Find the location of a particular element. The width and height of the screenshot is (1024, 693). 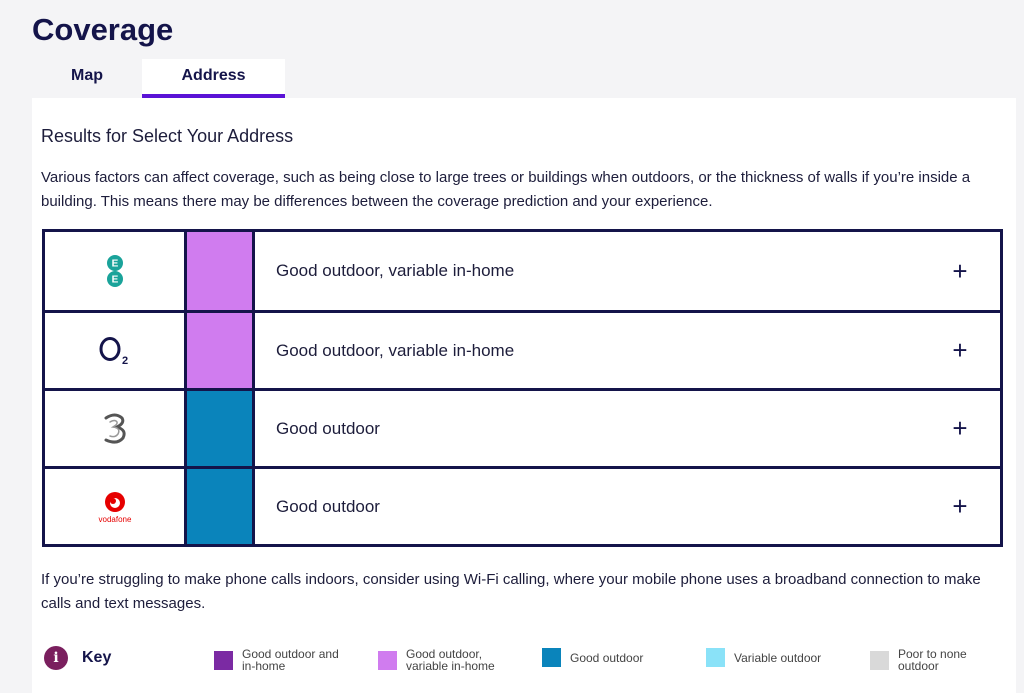

tab-bar: Map Address is located at coordinates (158, 78).